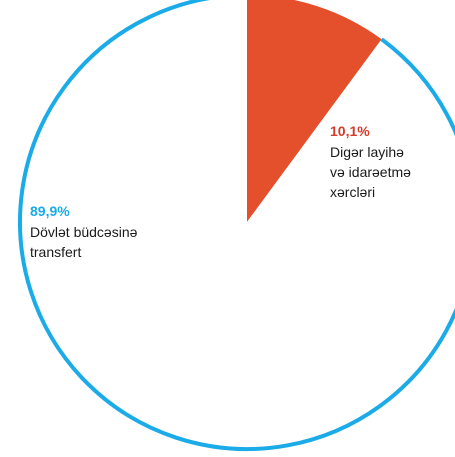  What do you see at coordinates (370, 161) in the screenshot?
I see `slice-label-other-costs: 10,1% Digər layihə və idarəetmə xərcləri` at bounding box center [370, 161].